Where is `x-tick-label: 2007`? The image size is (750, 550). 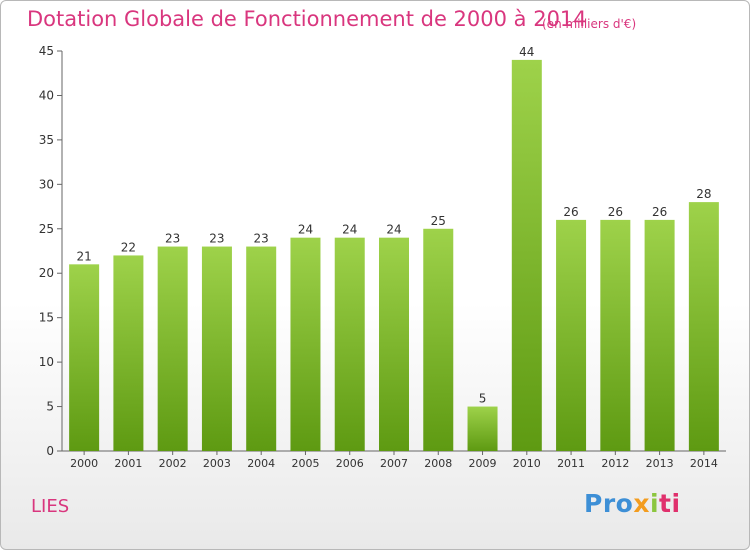 x-tick-label: 2007 is located at coordinates (394, 463).